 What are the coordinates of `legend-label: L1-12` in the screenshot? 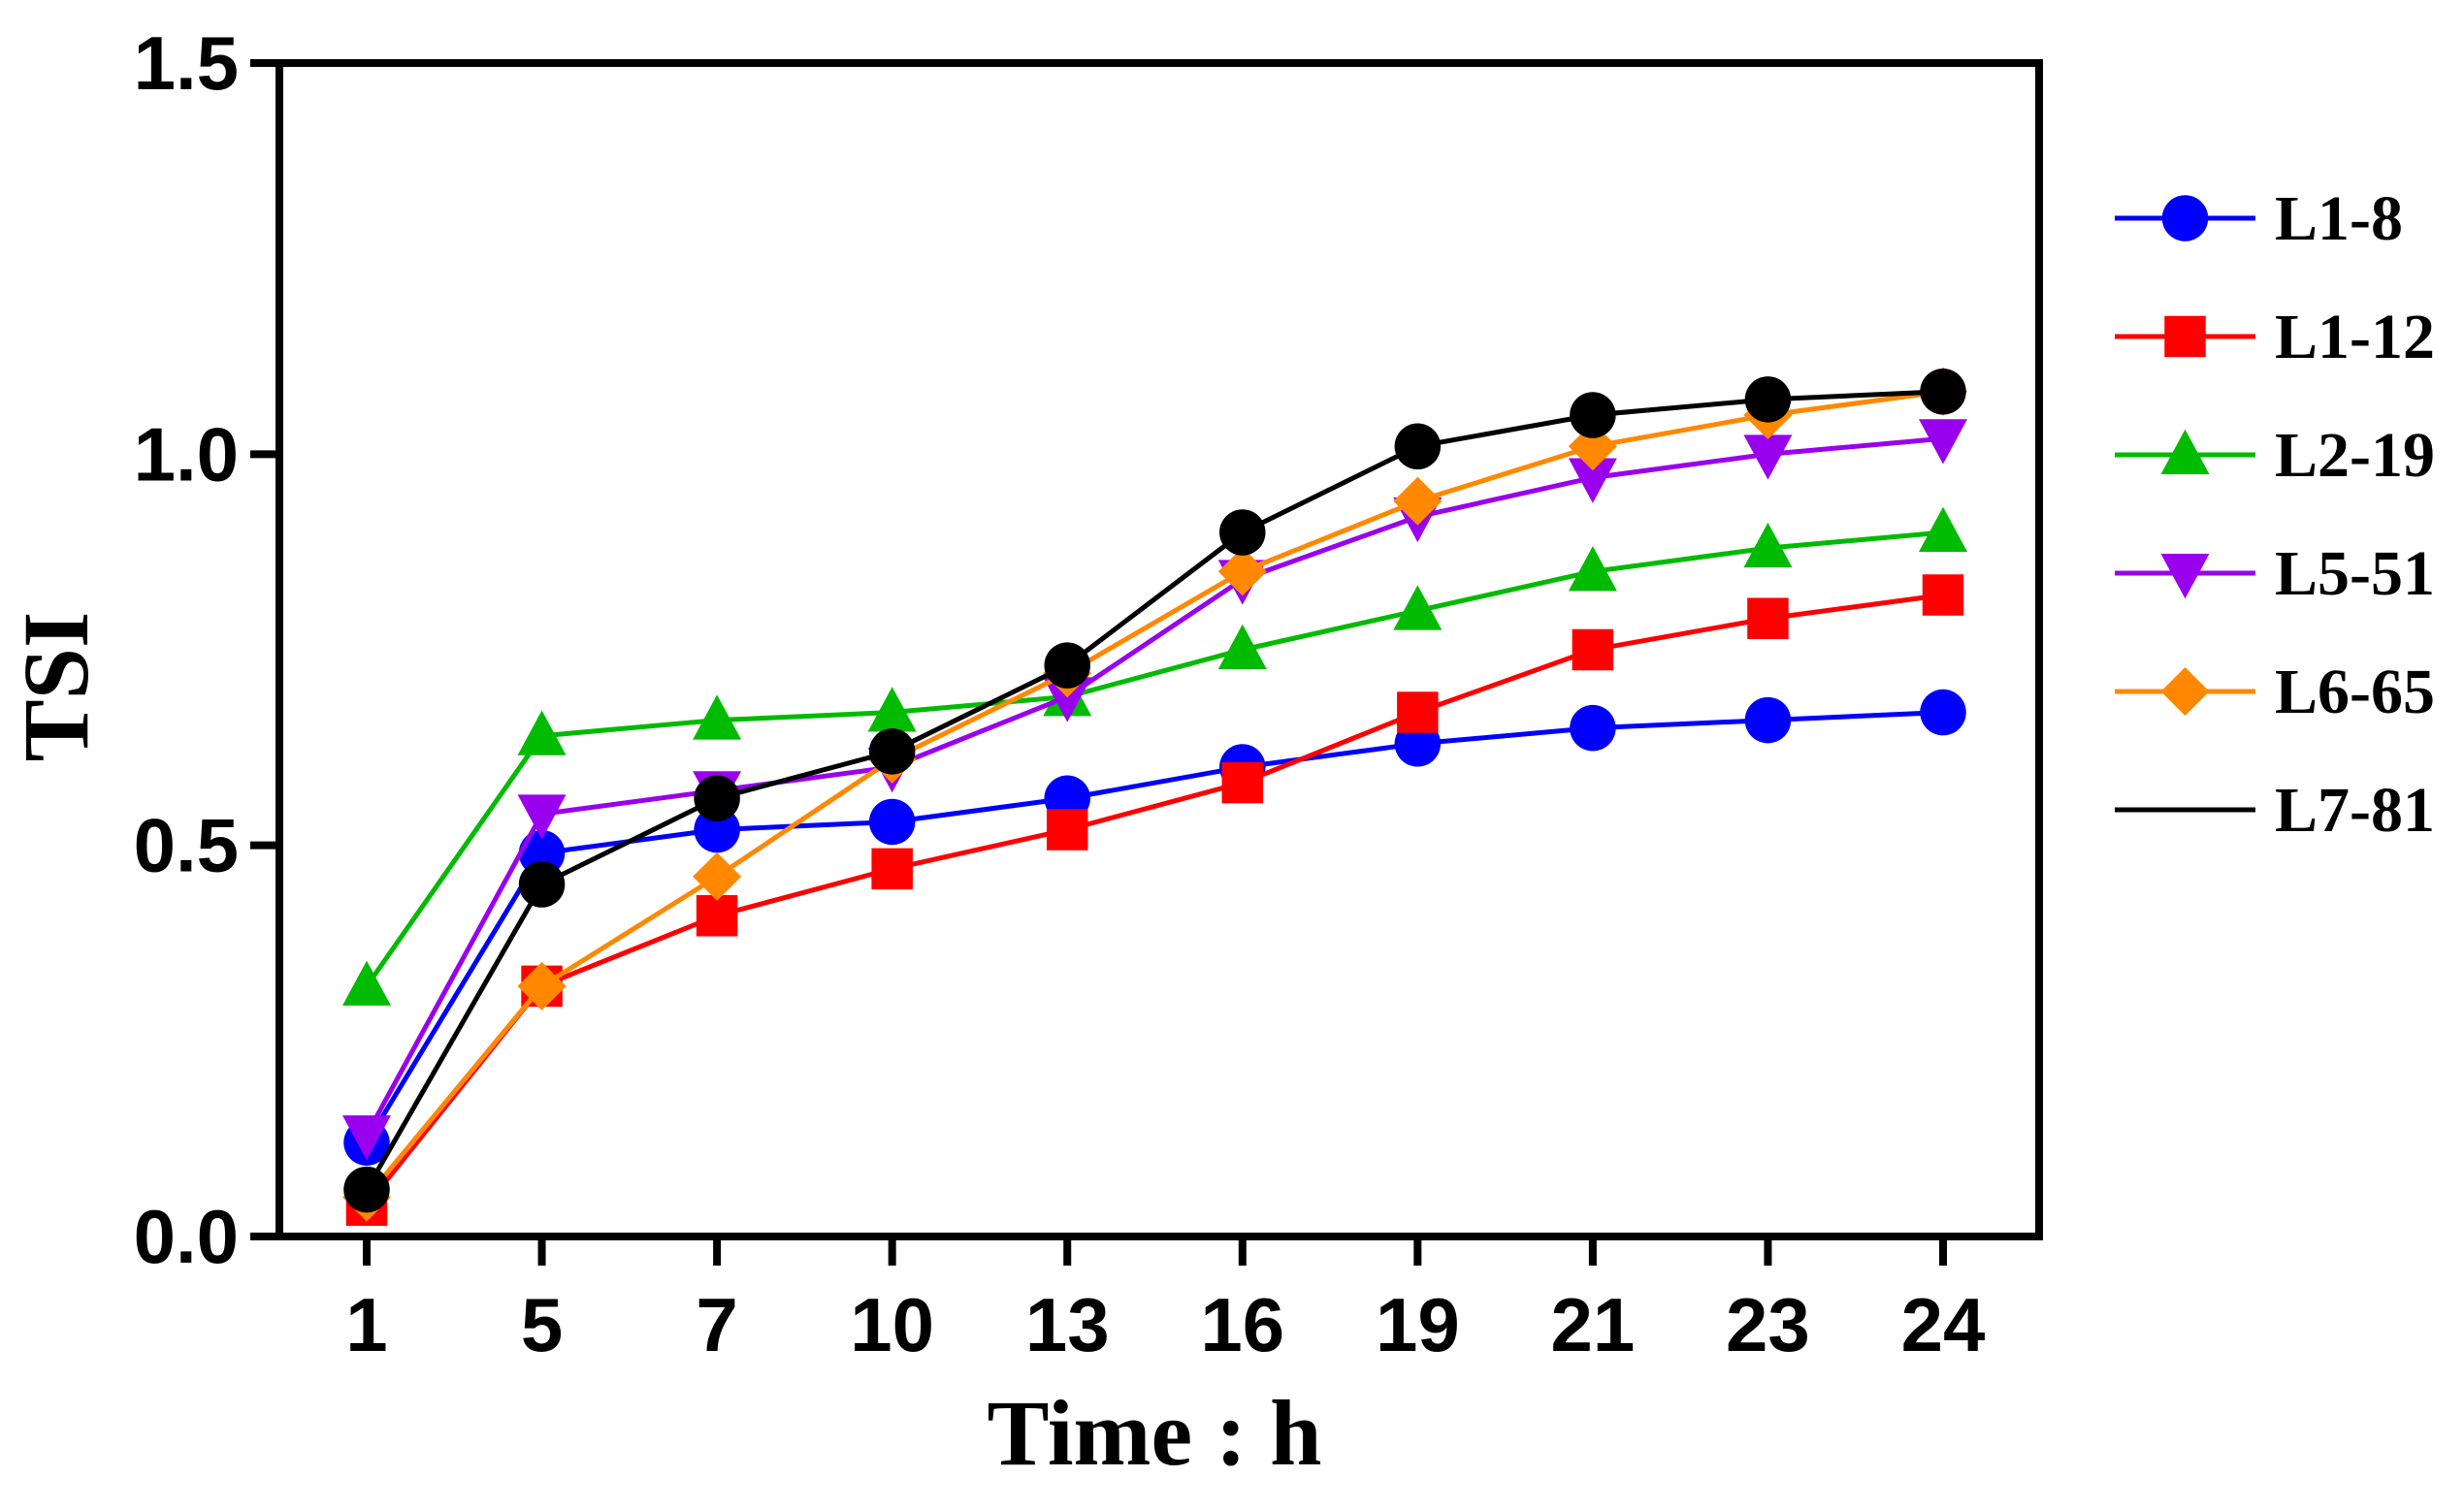 It's located at (2355, 337).